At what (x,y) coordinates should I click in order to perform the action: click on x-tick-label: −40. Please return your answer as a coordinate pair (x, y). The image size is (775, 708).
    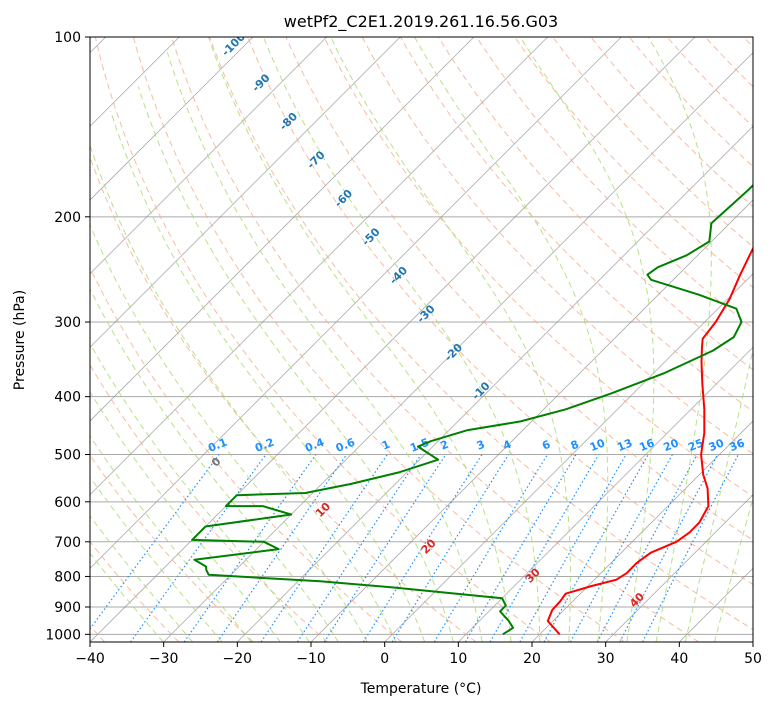
    Looking at the image, I should click on (90, 659).